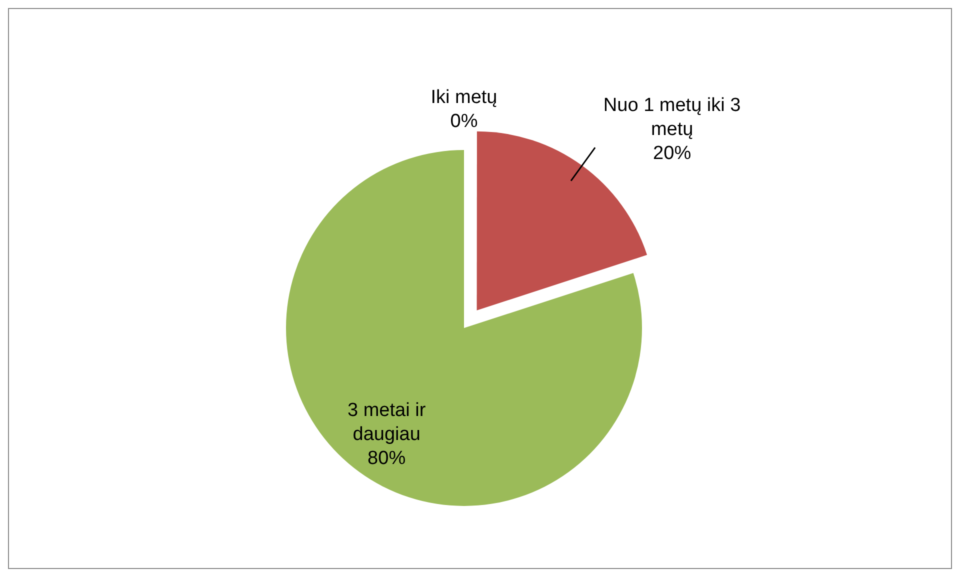 The width and height of the screenshot is (960, 577). I want to click on data-label: 80%, so click(387, 458).